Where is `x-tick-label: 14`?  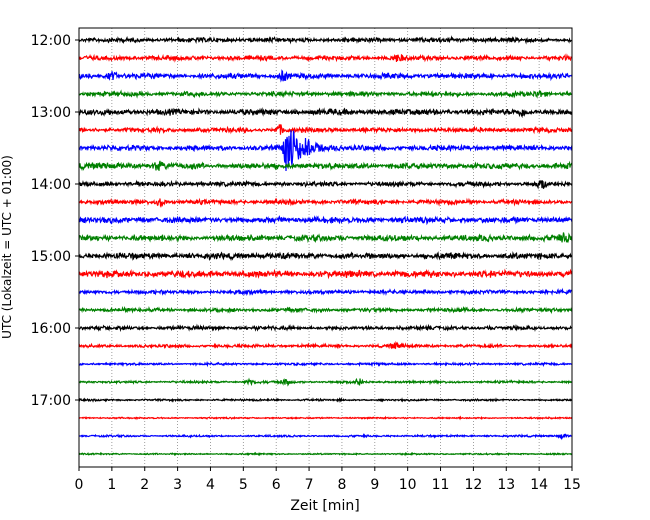
x-tick-label: 14 is located at coordinates (539, 485).